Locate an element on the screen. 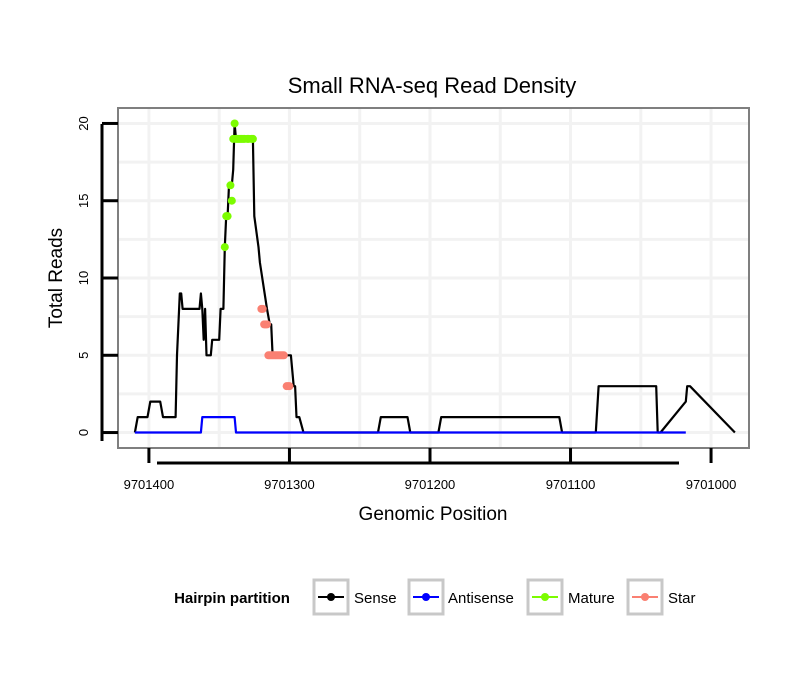 The image size is (810, 690). y-axis-ticks: 0 5 10 15 20 is located at coordinates (97, 276).